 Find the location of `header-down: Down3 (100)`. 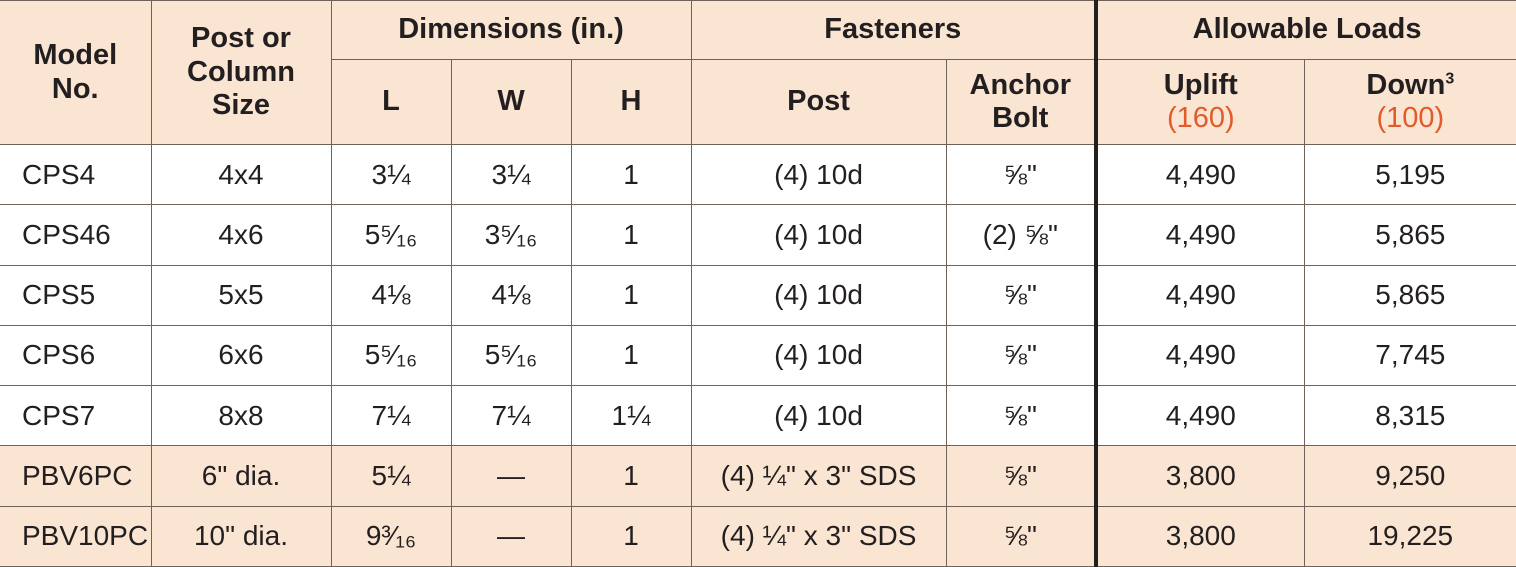

header-down: Down3 (100) is located at coordinates (1409, 102).